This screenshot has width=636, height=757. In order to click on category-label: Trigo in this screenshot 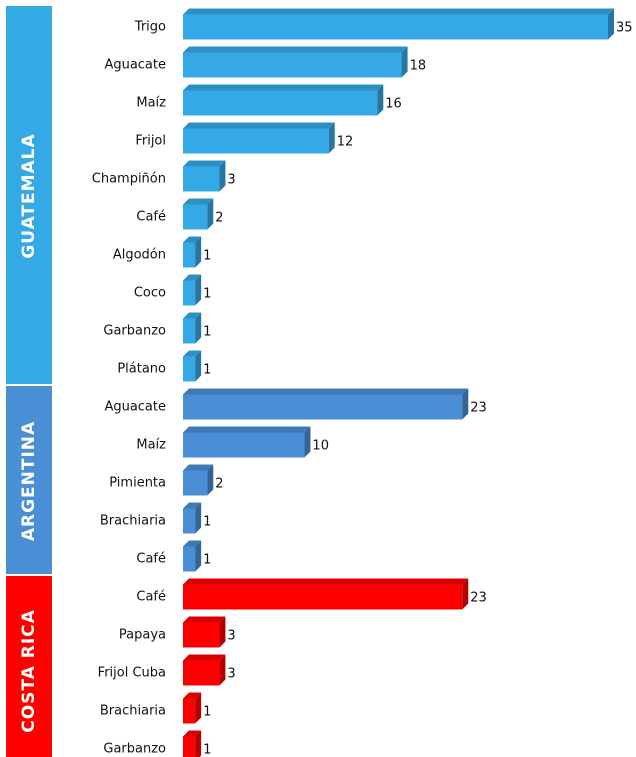, I will do `click(150, 27)`.